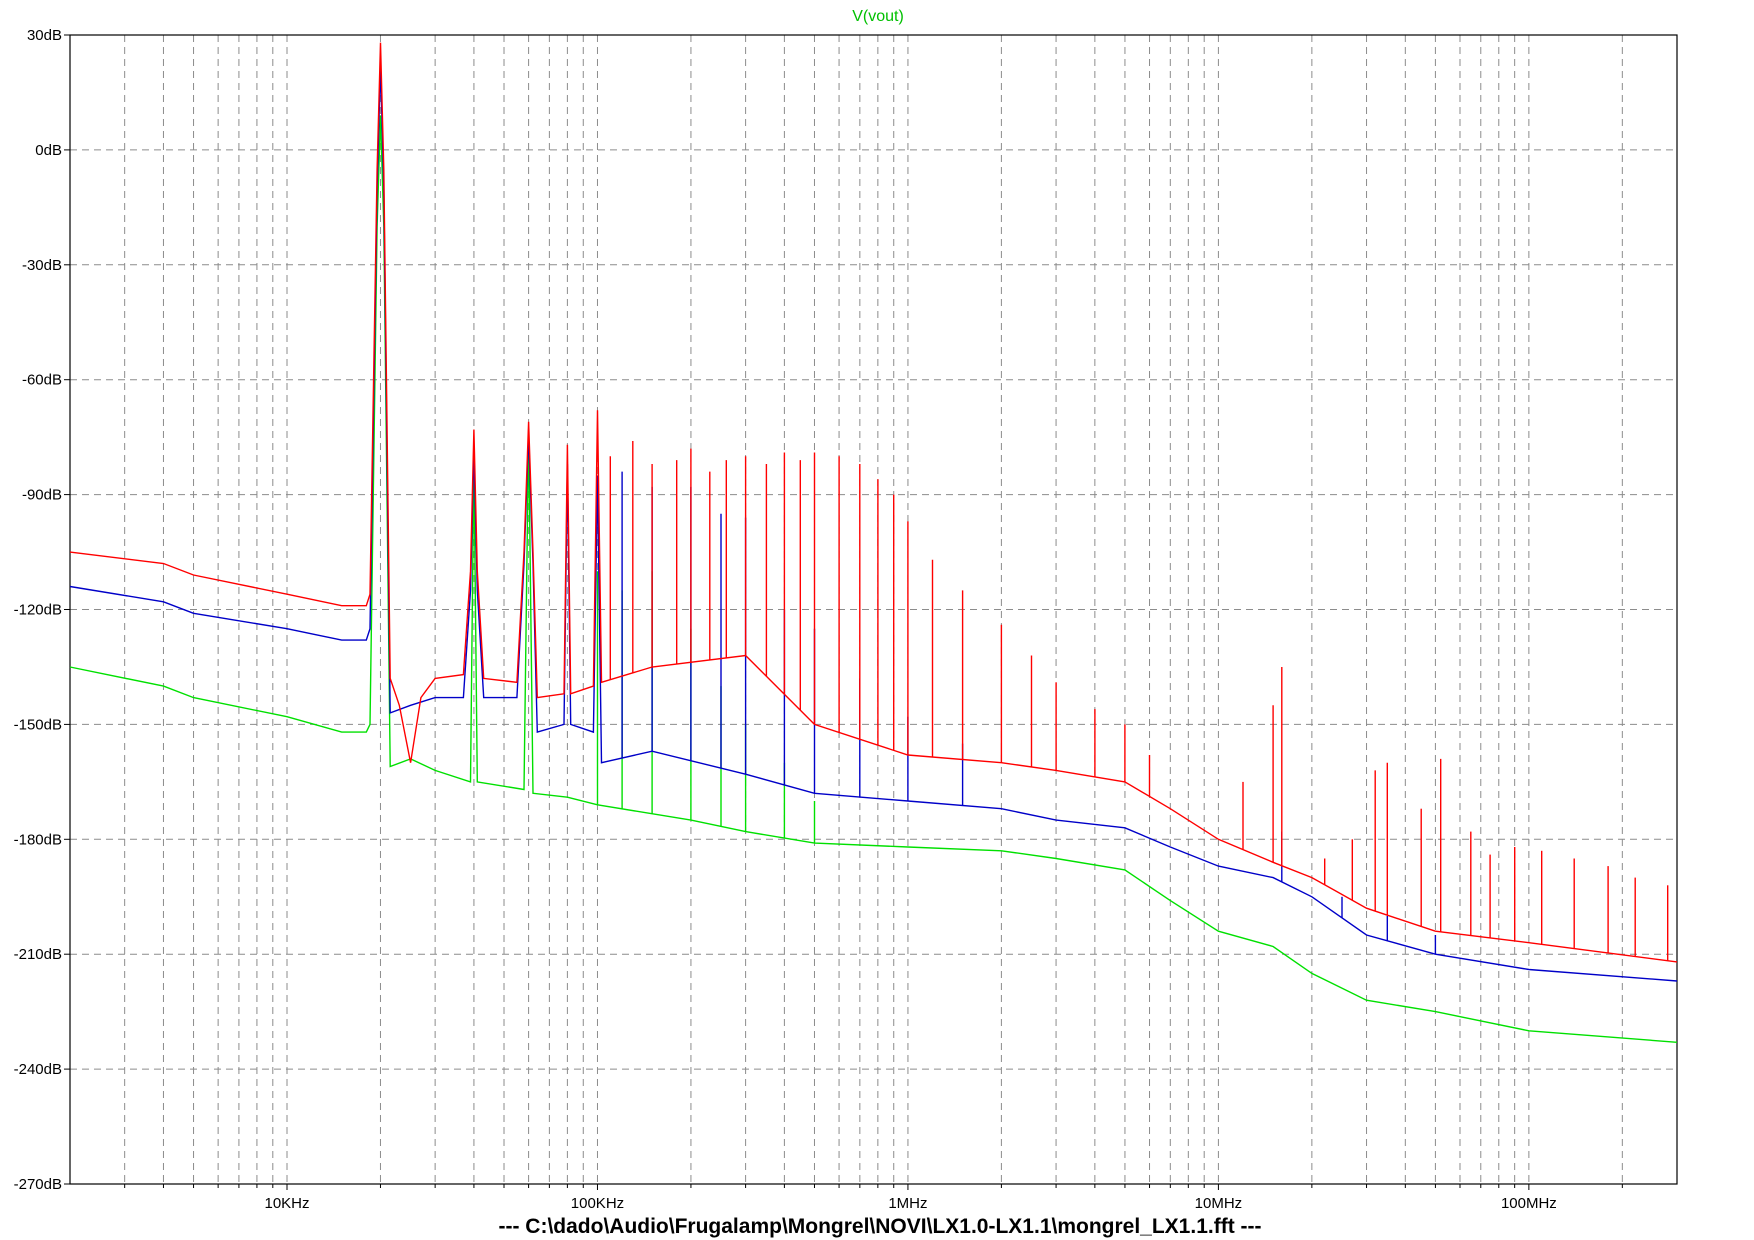 The image size is (1754, 1240). What do you see at coordinates (38, 1069) in the screenshot?
I see `y-tick-label: -240dB` at bounding box center [38, 1069].